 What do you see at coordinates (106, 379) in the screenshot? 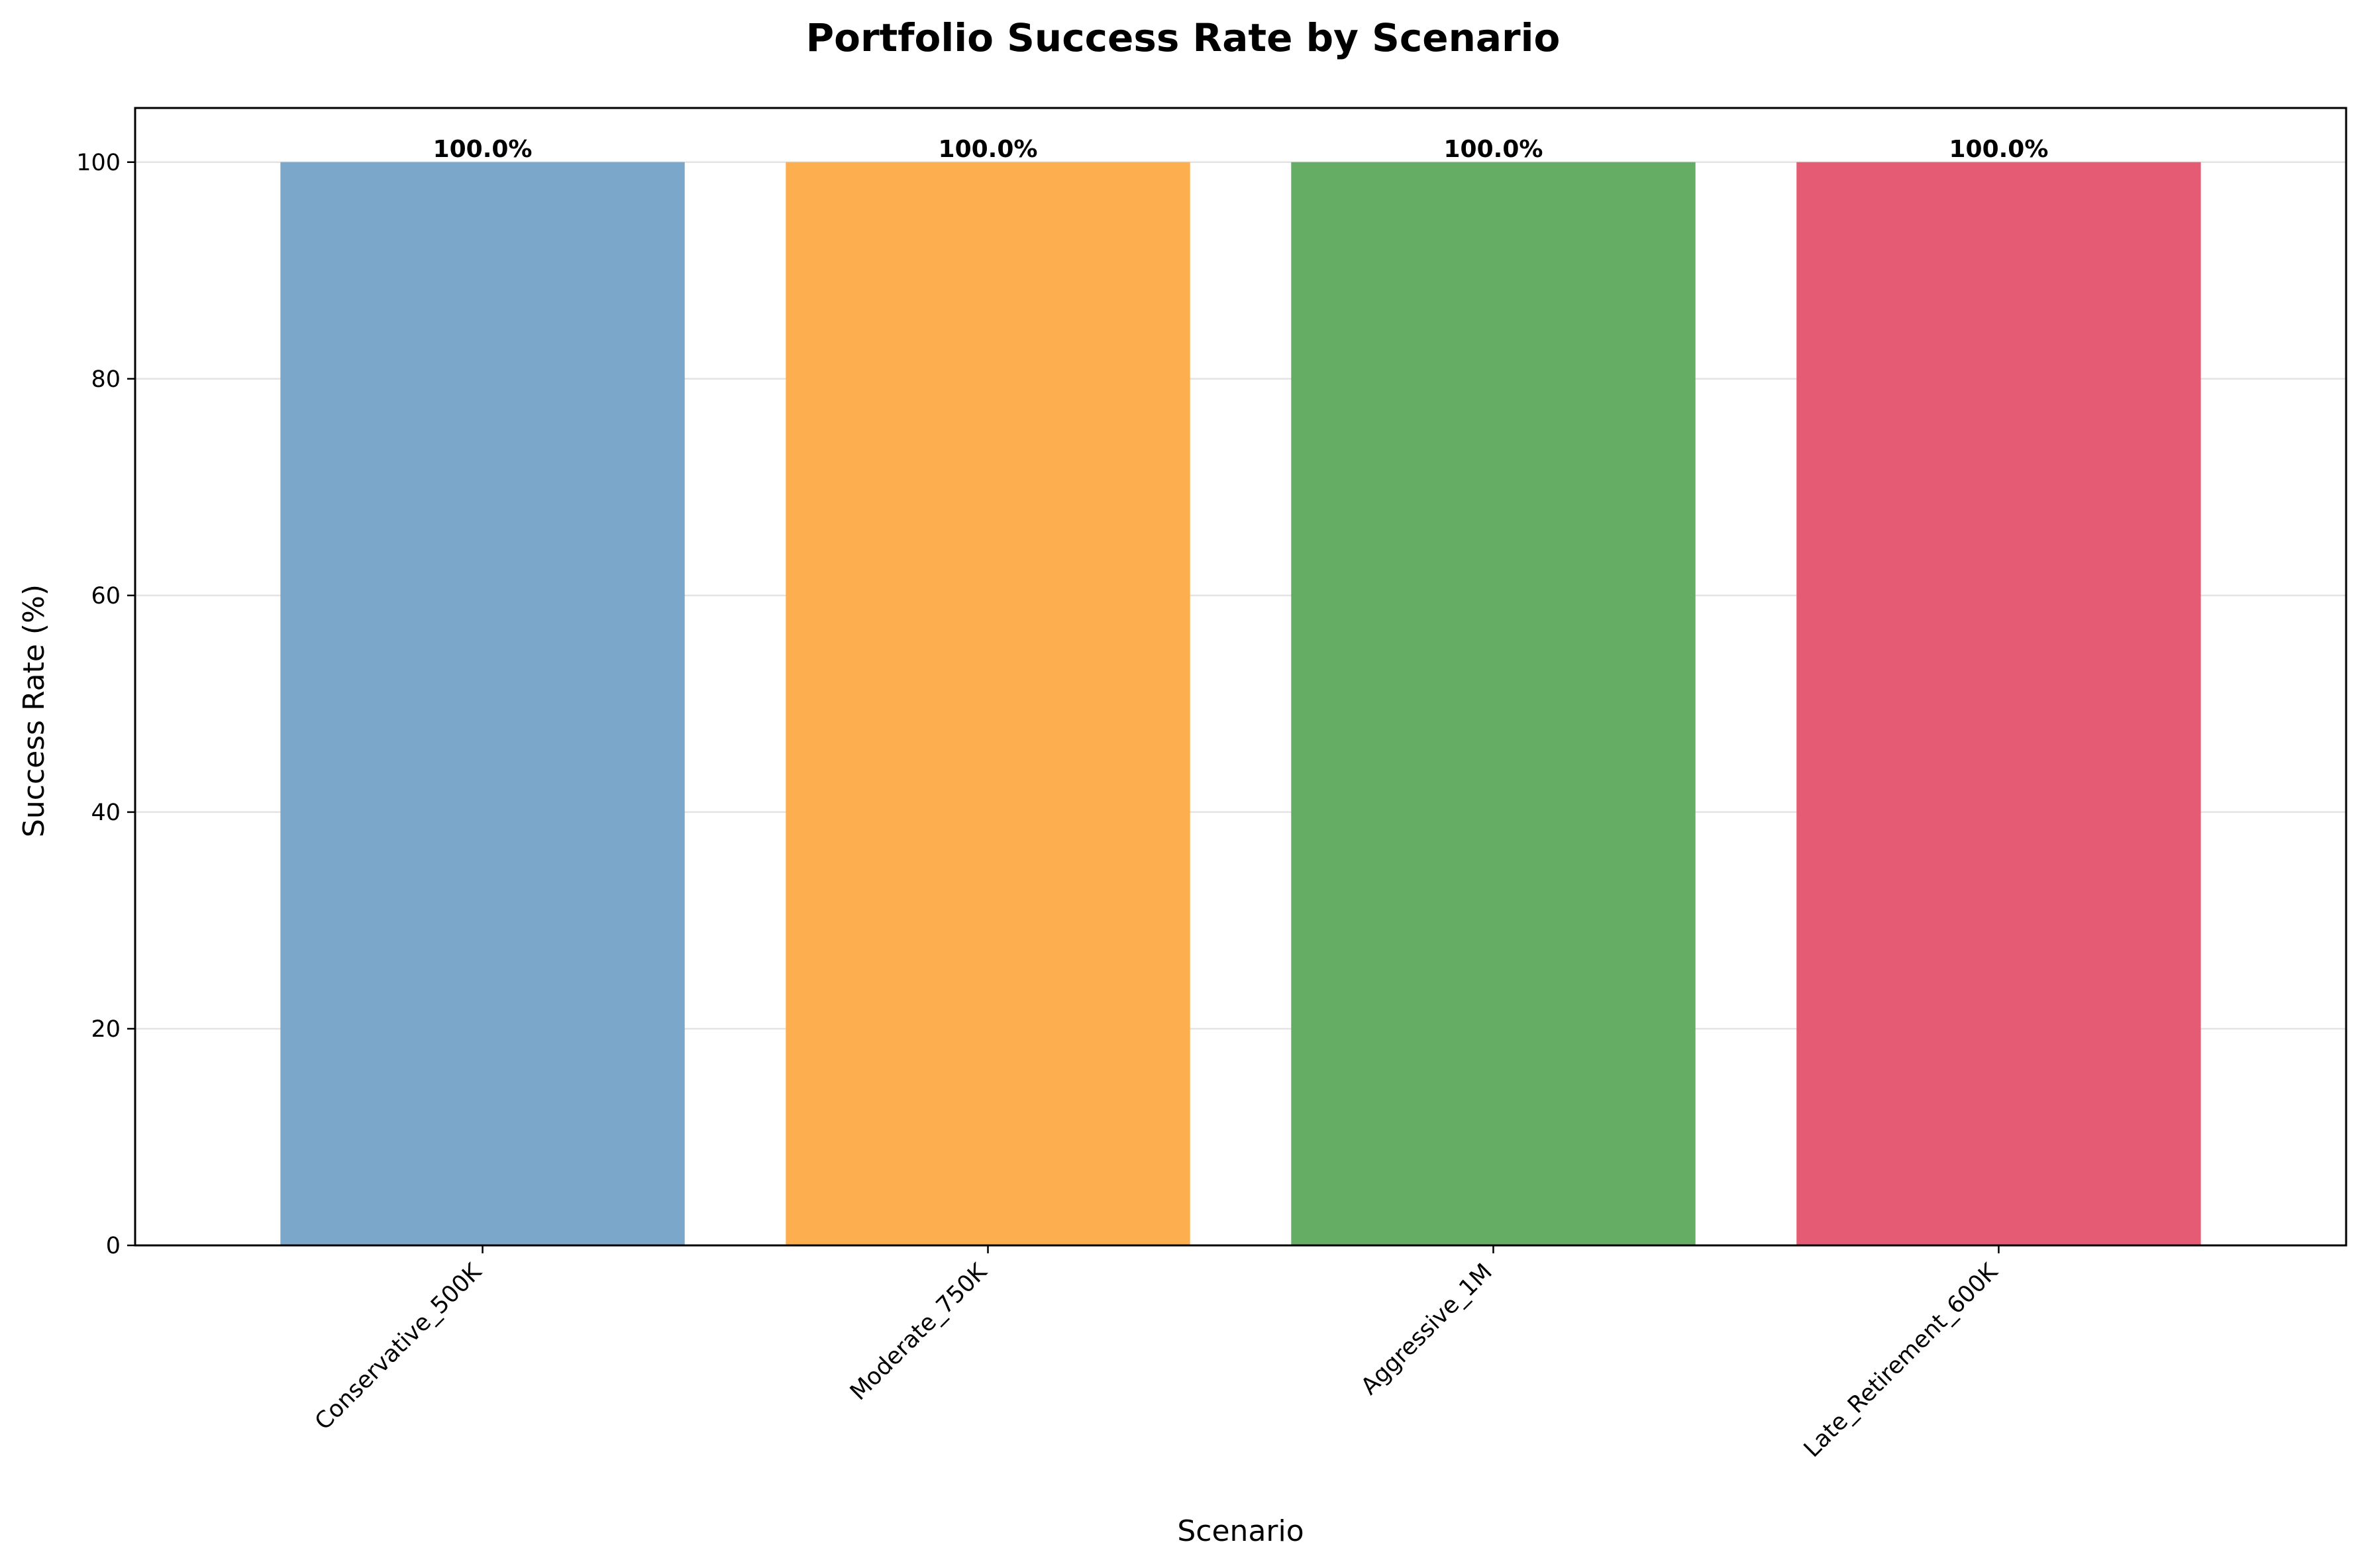
I see `y-tick-label: 80` at bounding box center [106, 379].